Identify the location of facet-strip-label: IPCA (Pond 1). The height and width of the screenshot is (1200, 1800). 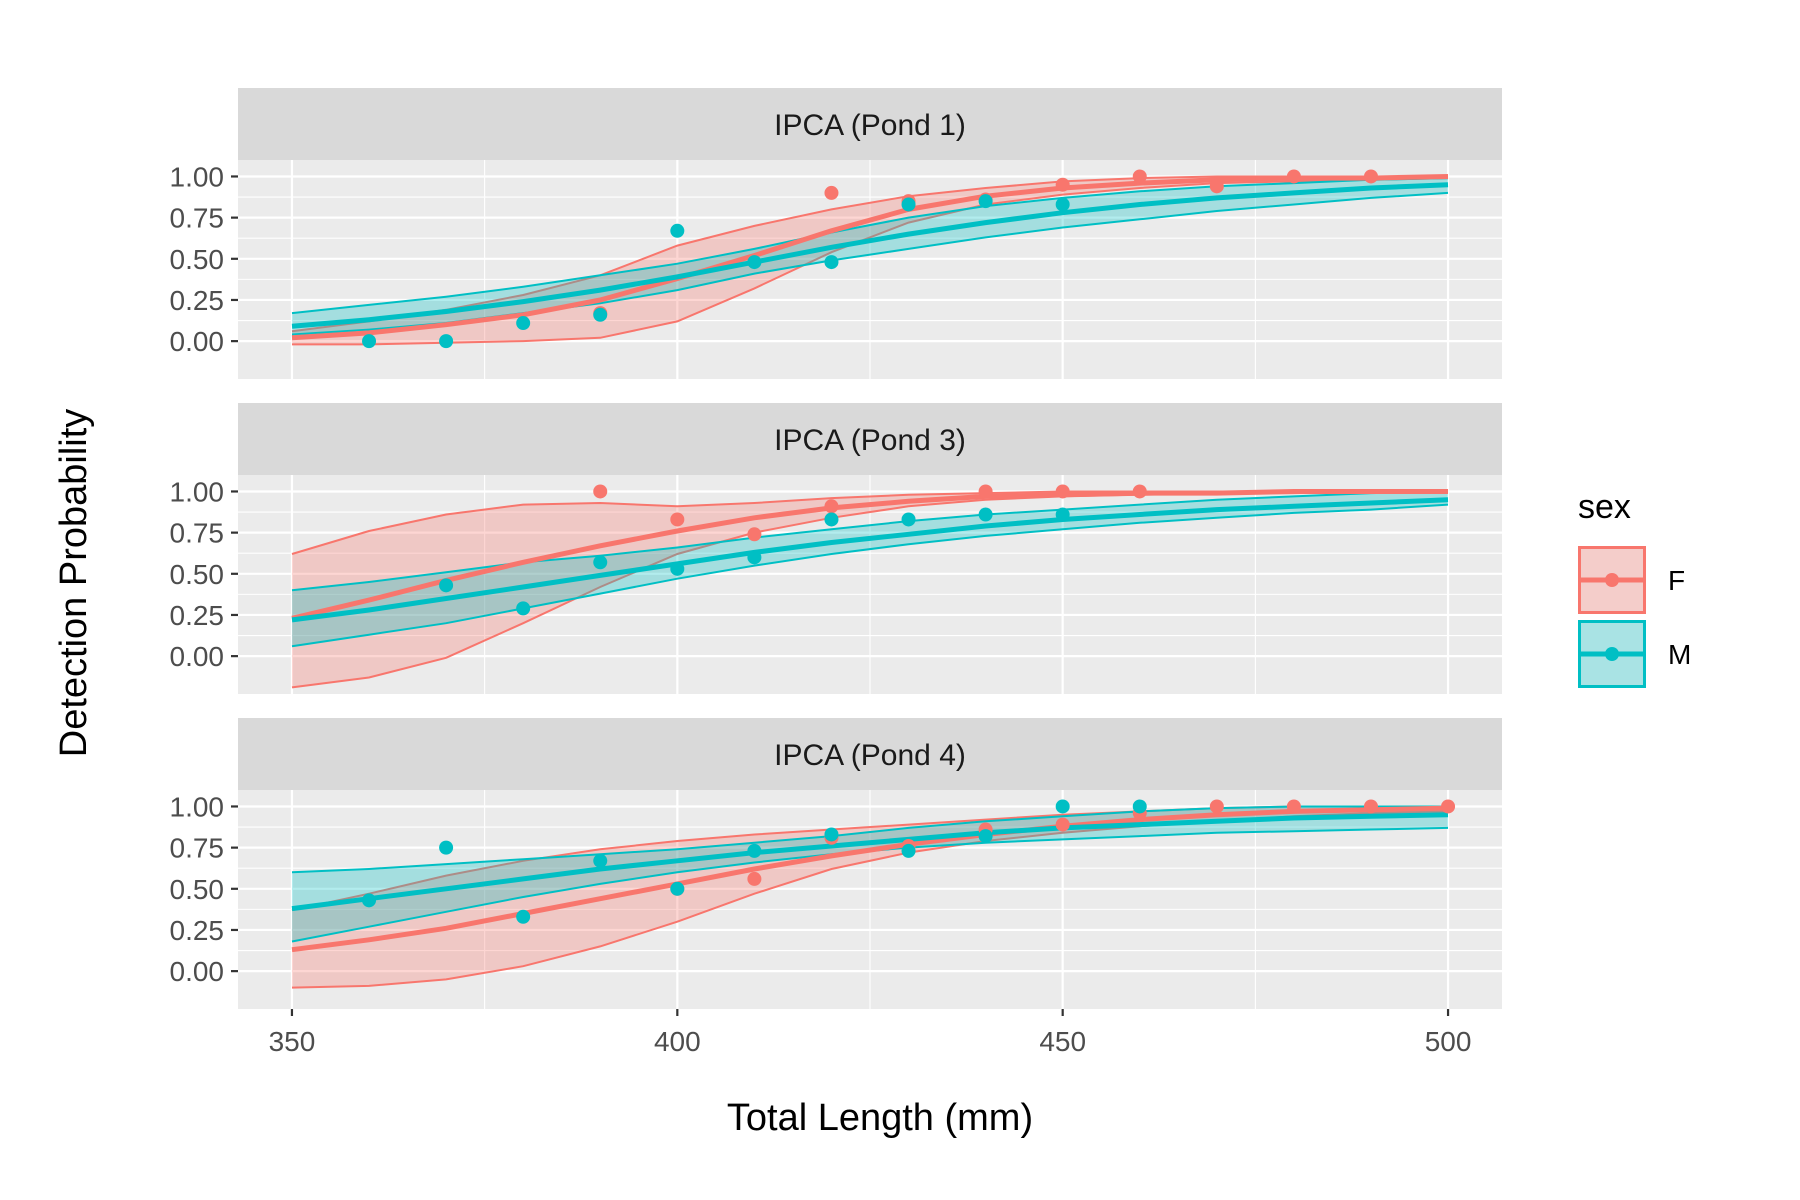
(870, 125).